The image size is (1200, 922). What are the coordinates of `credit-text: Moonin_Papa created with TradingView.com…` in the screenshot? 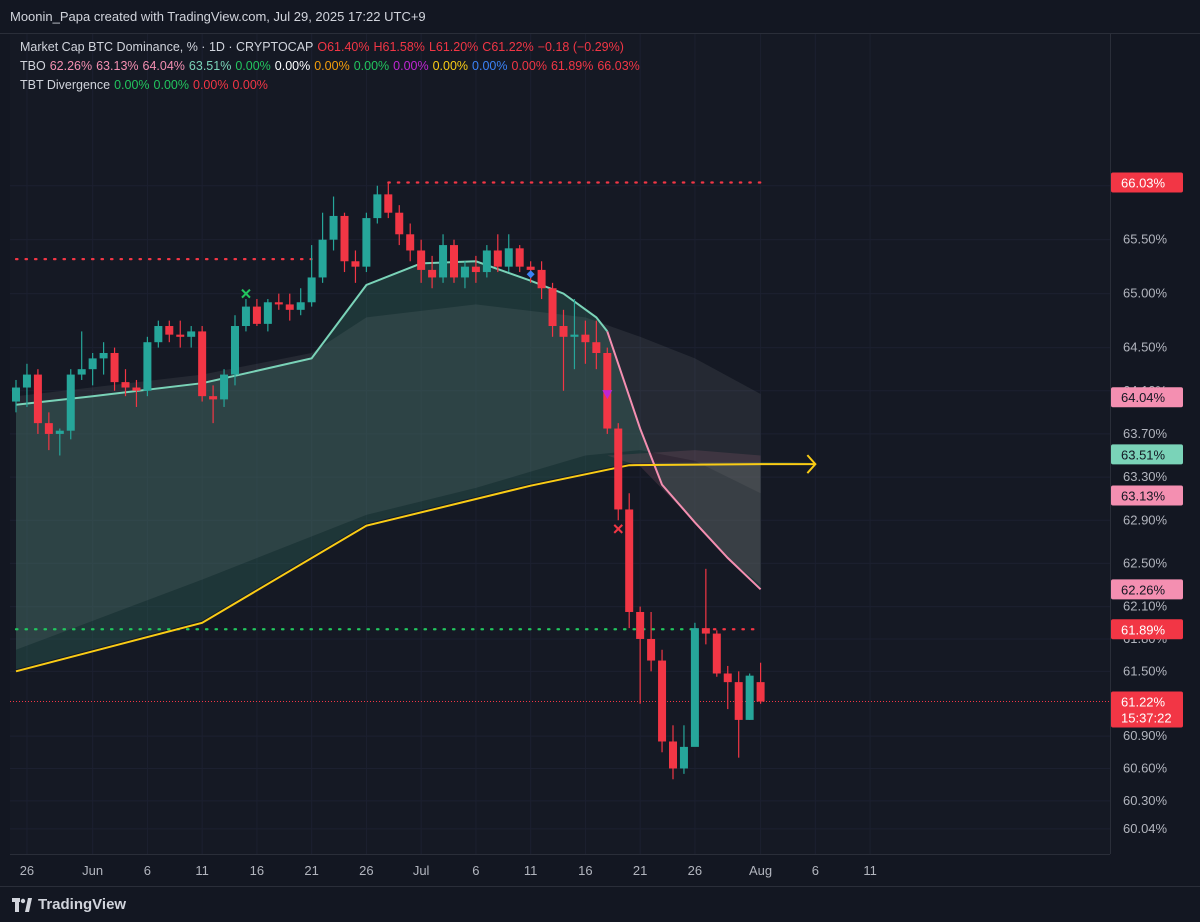 It's located at (218, 16).